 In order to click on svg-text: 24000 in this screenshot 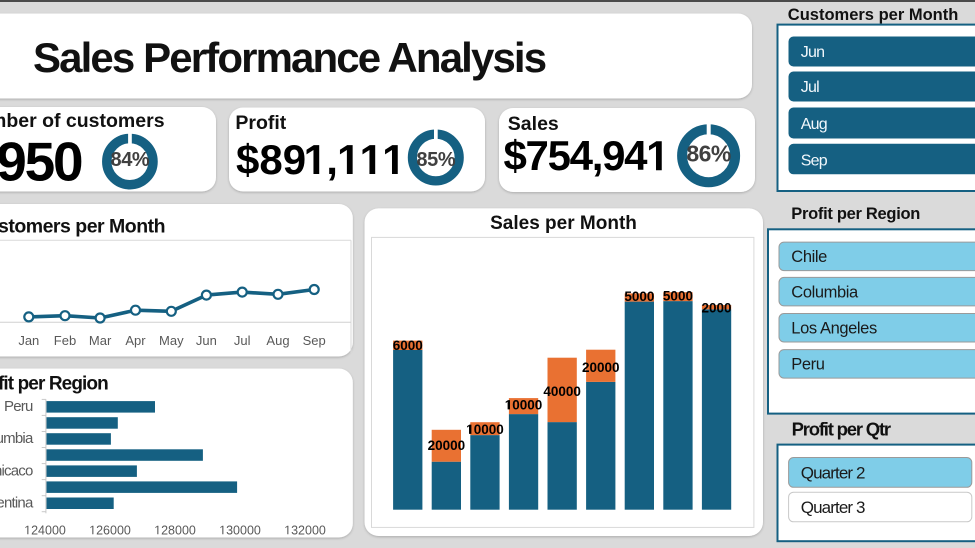, I will do `click(48, 530)`.